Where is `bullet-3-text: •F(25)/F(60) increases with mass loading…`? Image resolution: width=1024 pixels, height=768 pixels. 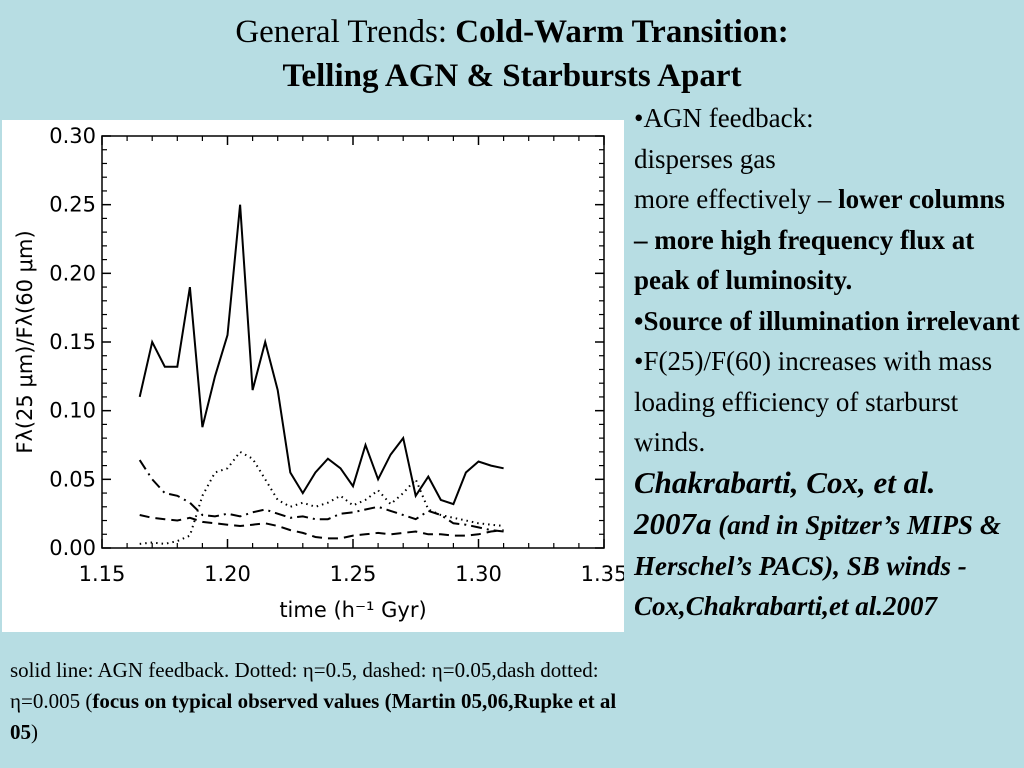
bullet-3-text: •F(25)/F(60) increases with mass loading… is located at coordinates (813, 401).